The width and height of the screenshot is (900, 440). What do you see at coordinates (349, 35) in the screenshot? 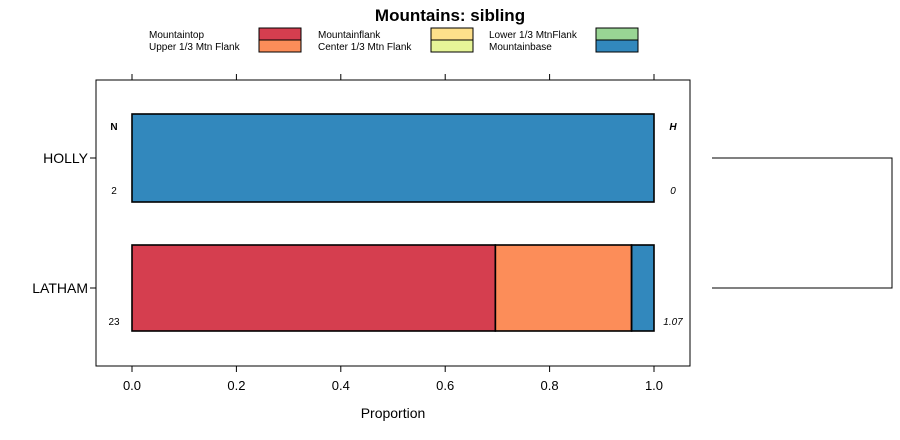
I see `legend-label: Mountainflank` at bounding box center [349, 35].